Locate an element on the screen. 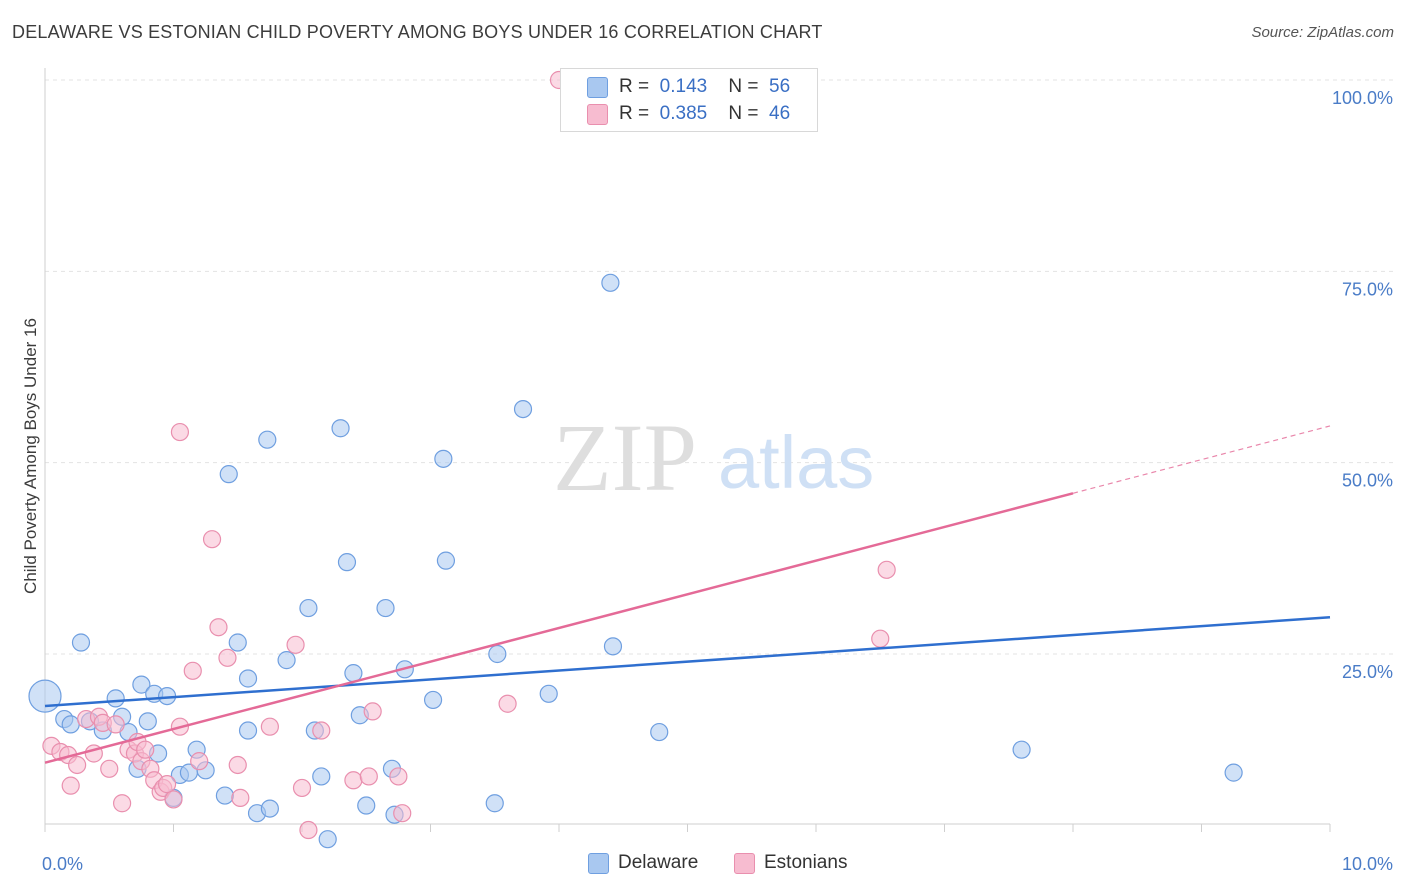  y-tick-label: 100.0% is located at coordinates (1362, 98).